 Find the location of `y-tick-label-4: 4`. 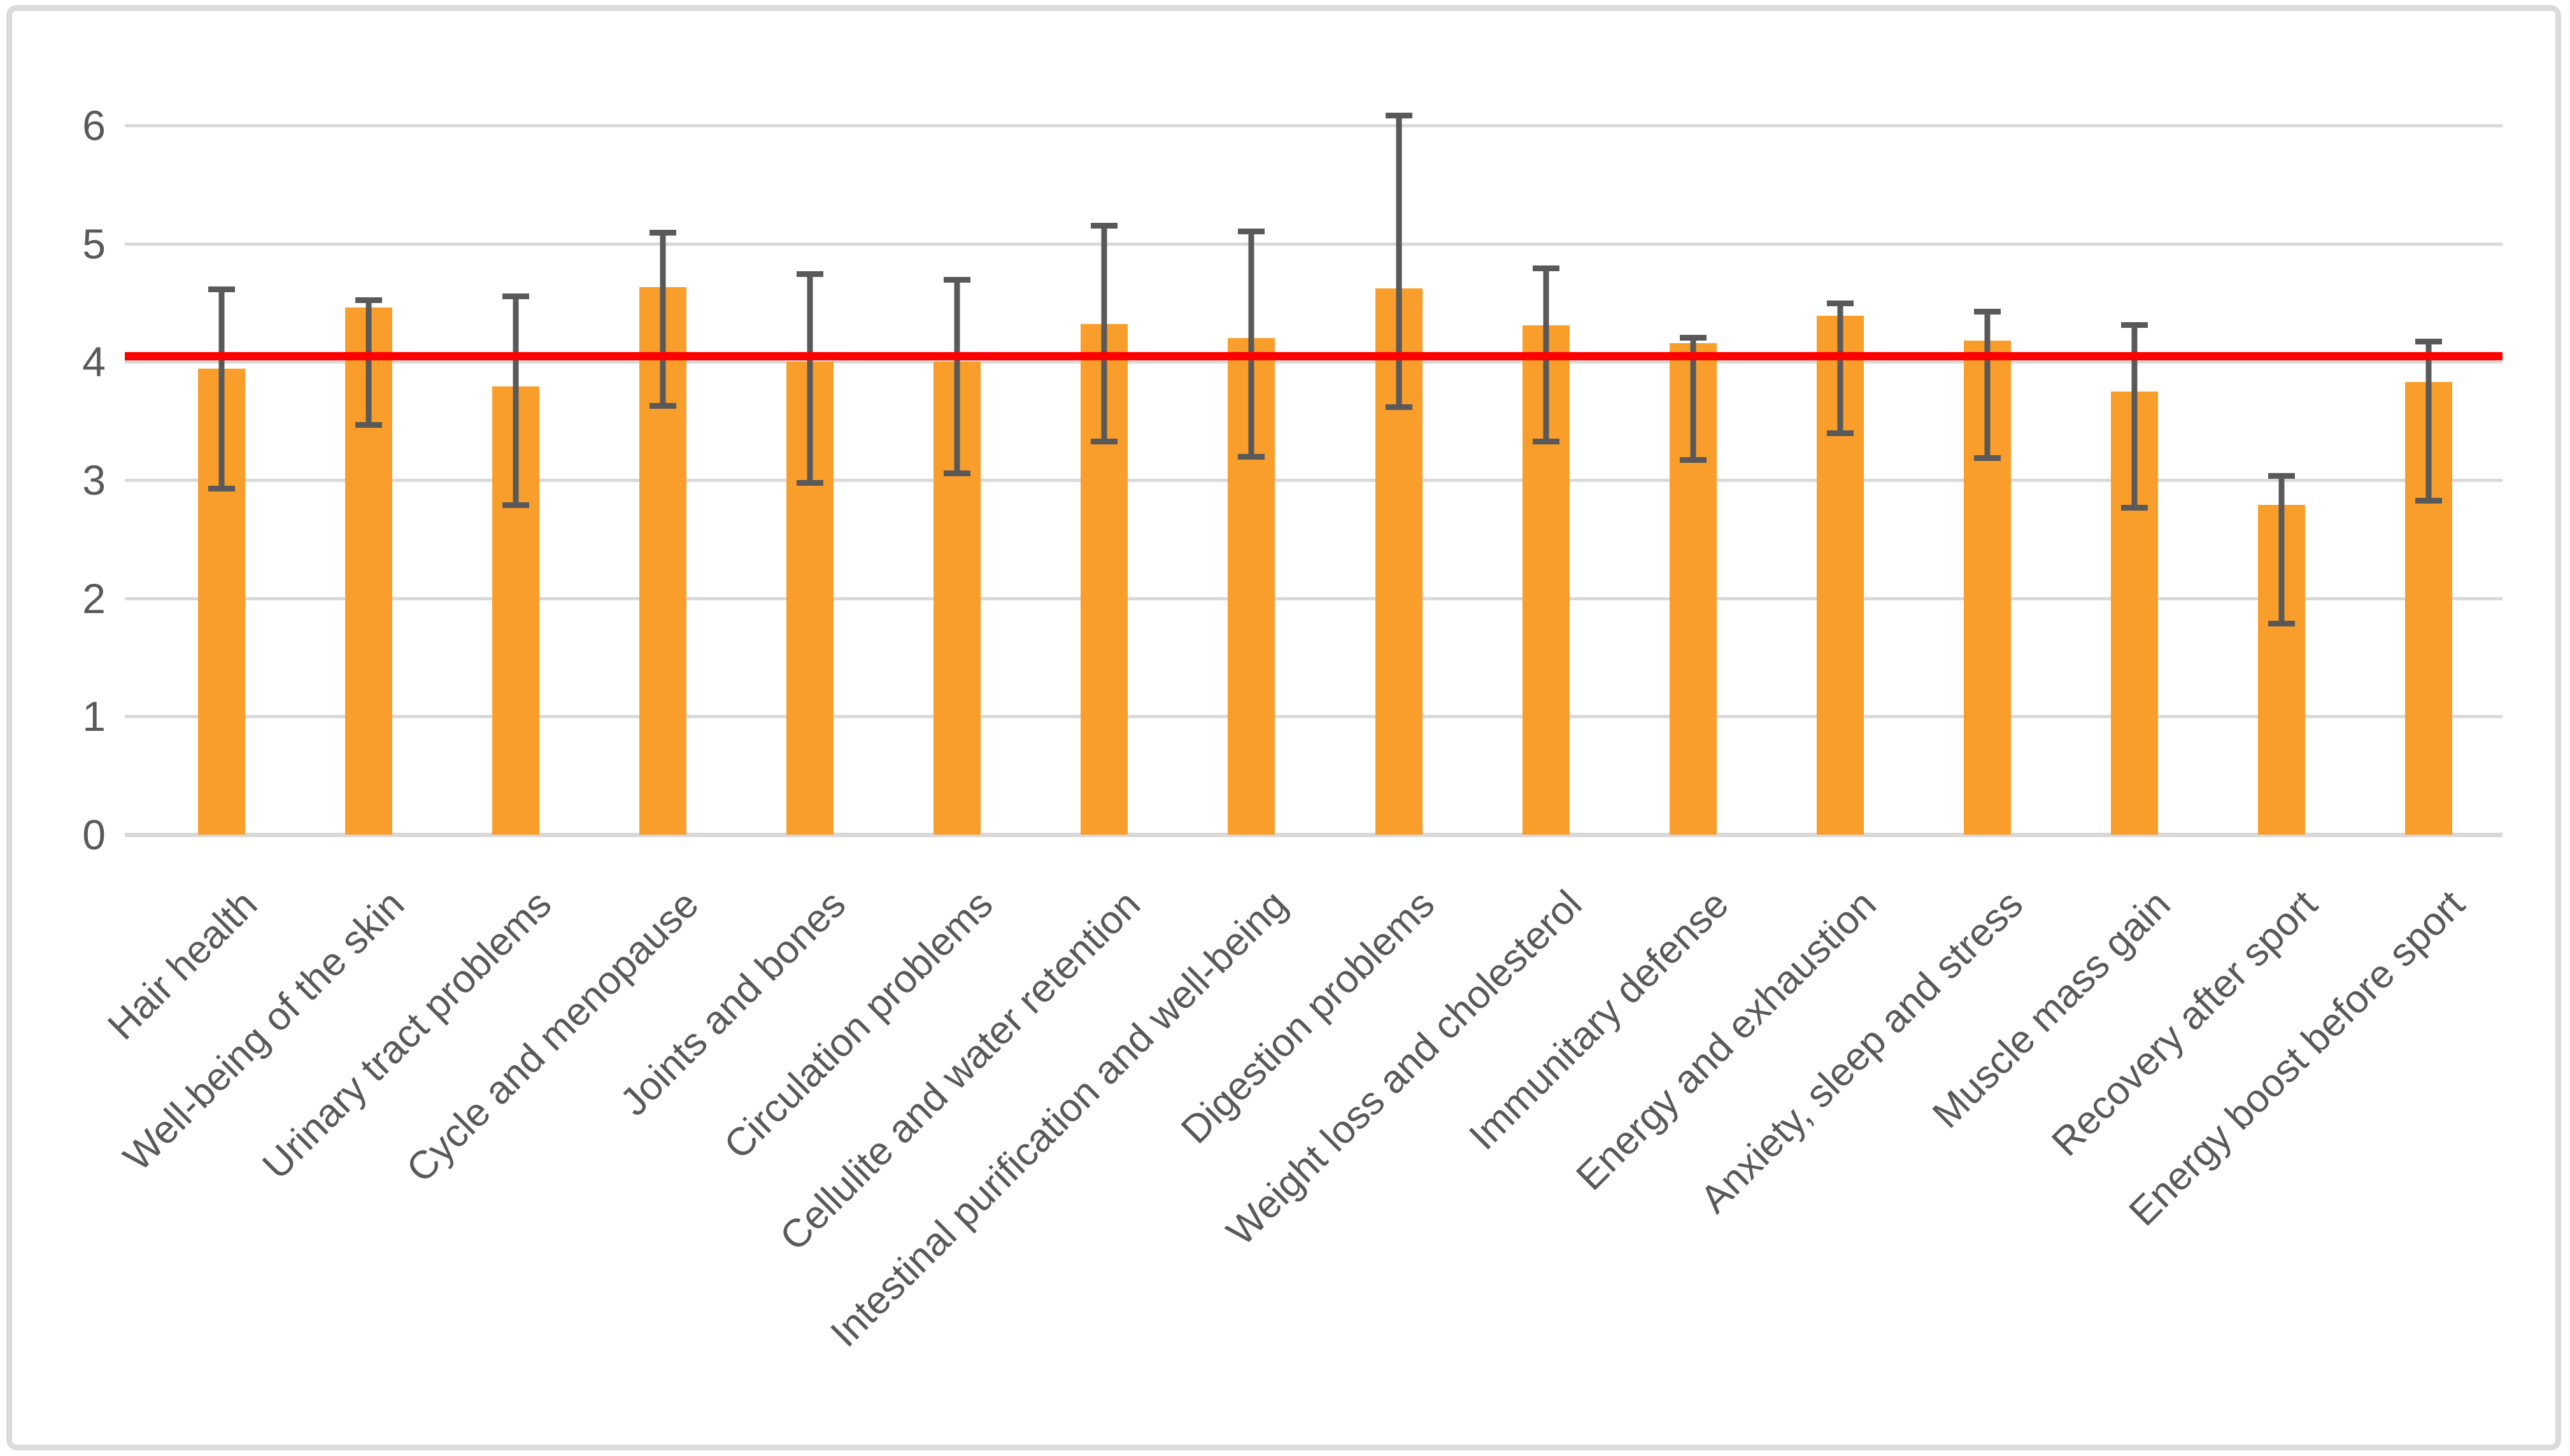

y-tick-label-4: 4 is located at coordinates (94, 362).